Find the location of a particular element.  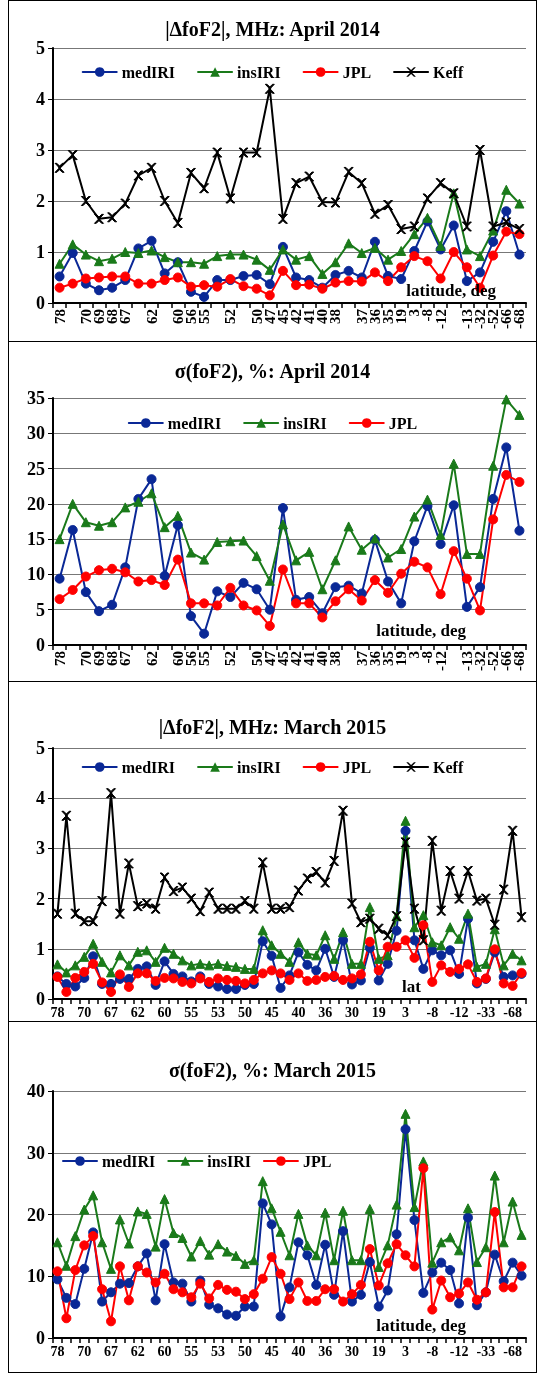

y-tick-label: 40 is located at coordinates (36, 1091).